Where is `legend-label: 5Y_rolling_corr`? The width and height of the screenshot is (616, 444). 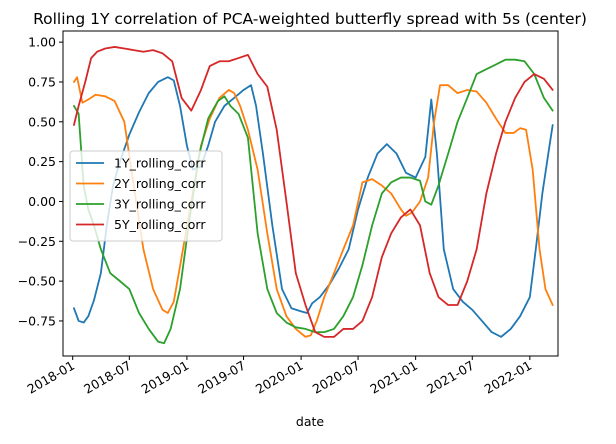 legend-label: 5Y_rolling_corr is located at coordinates (160, 224).